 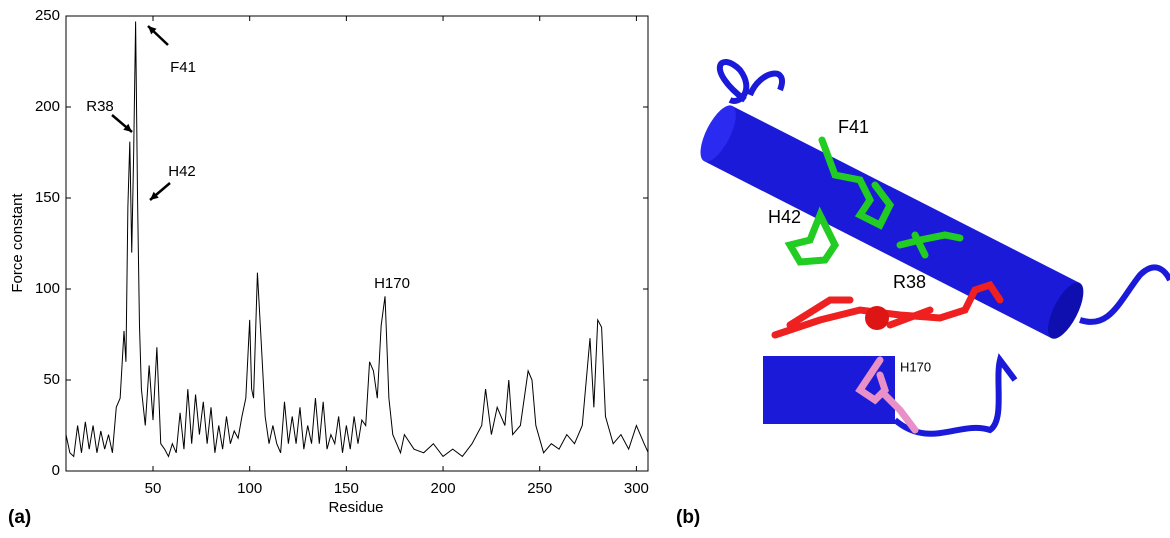 I want to click on annotation: H42, so click(x=182, y=171).